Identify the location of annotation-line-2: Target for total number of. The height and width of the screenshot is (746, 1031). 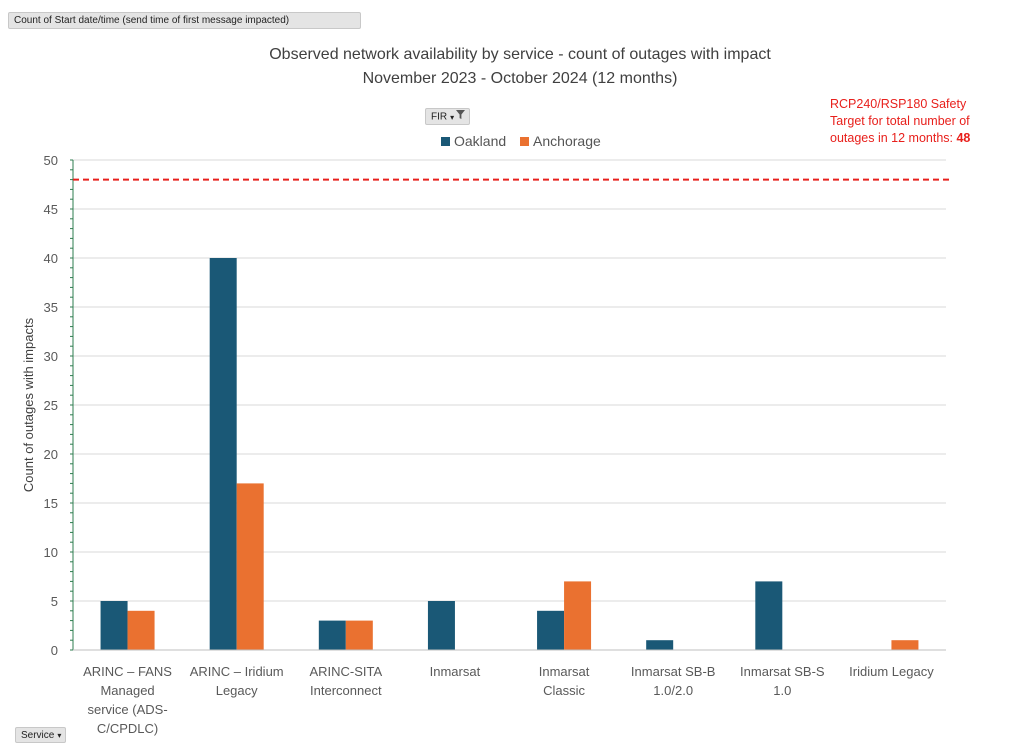
(900, 121).